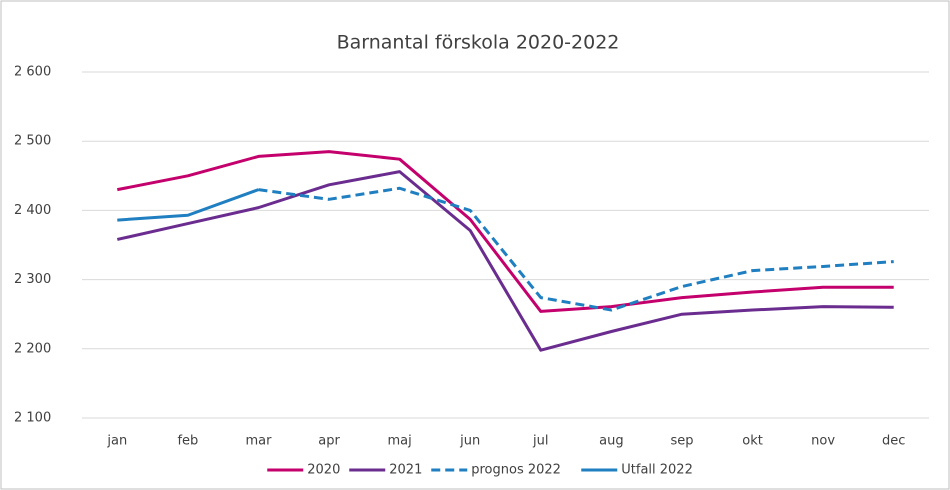 The height and width of the screenshot is (490, 950). What do you see at coordinates (187, 441) in the screenshot?
I see `x-tick-label: feb` at bounding box center [187, 441].